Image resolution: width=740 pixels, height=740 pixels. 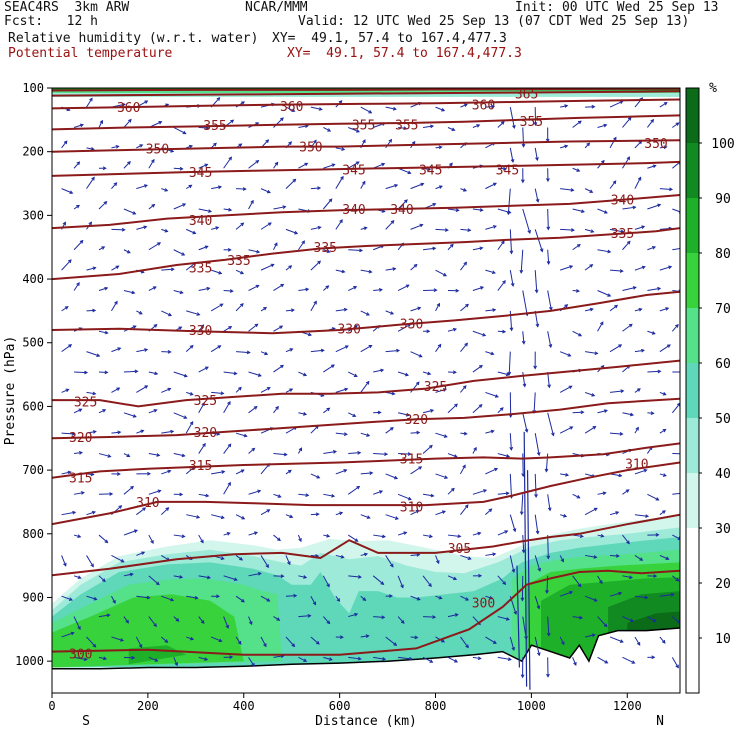 I want to click on contour-label-350: 350, so click(x=310, y=148).